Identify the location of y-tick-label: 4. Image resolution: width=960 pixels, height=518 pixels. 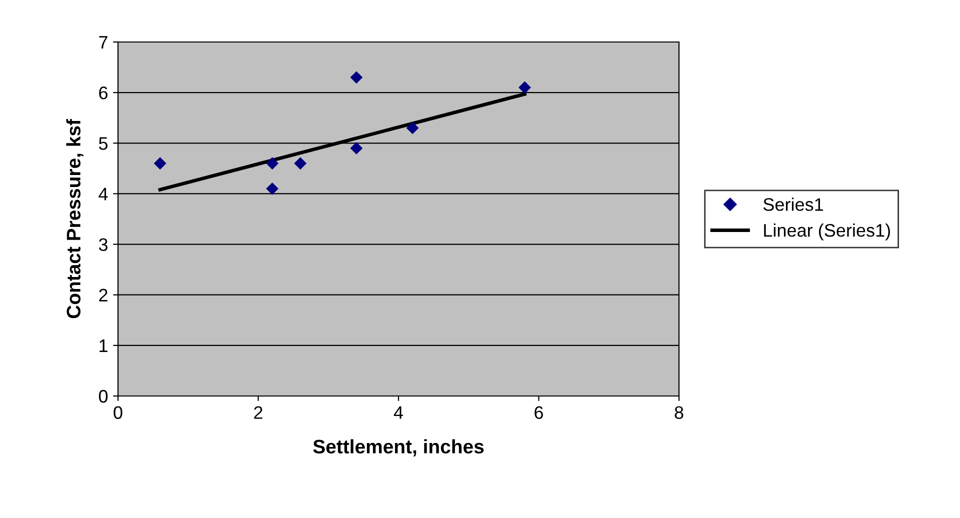
(103, 194).